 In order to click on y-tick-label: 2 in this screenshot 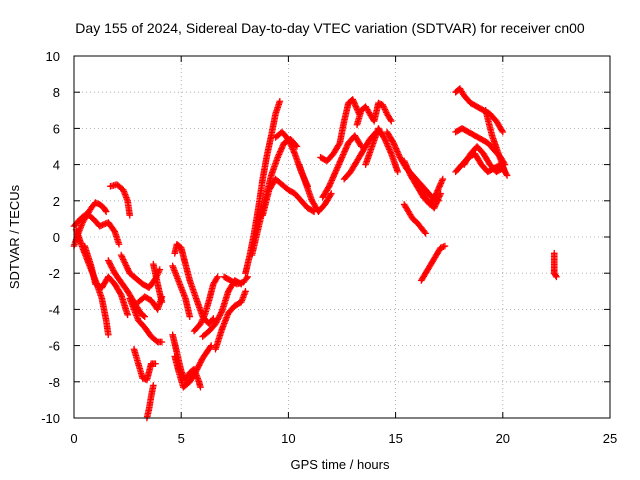, I will do `click(56, 201)`.